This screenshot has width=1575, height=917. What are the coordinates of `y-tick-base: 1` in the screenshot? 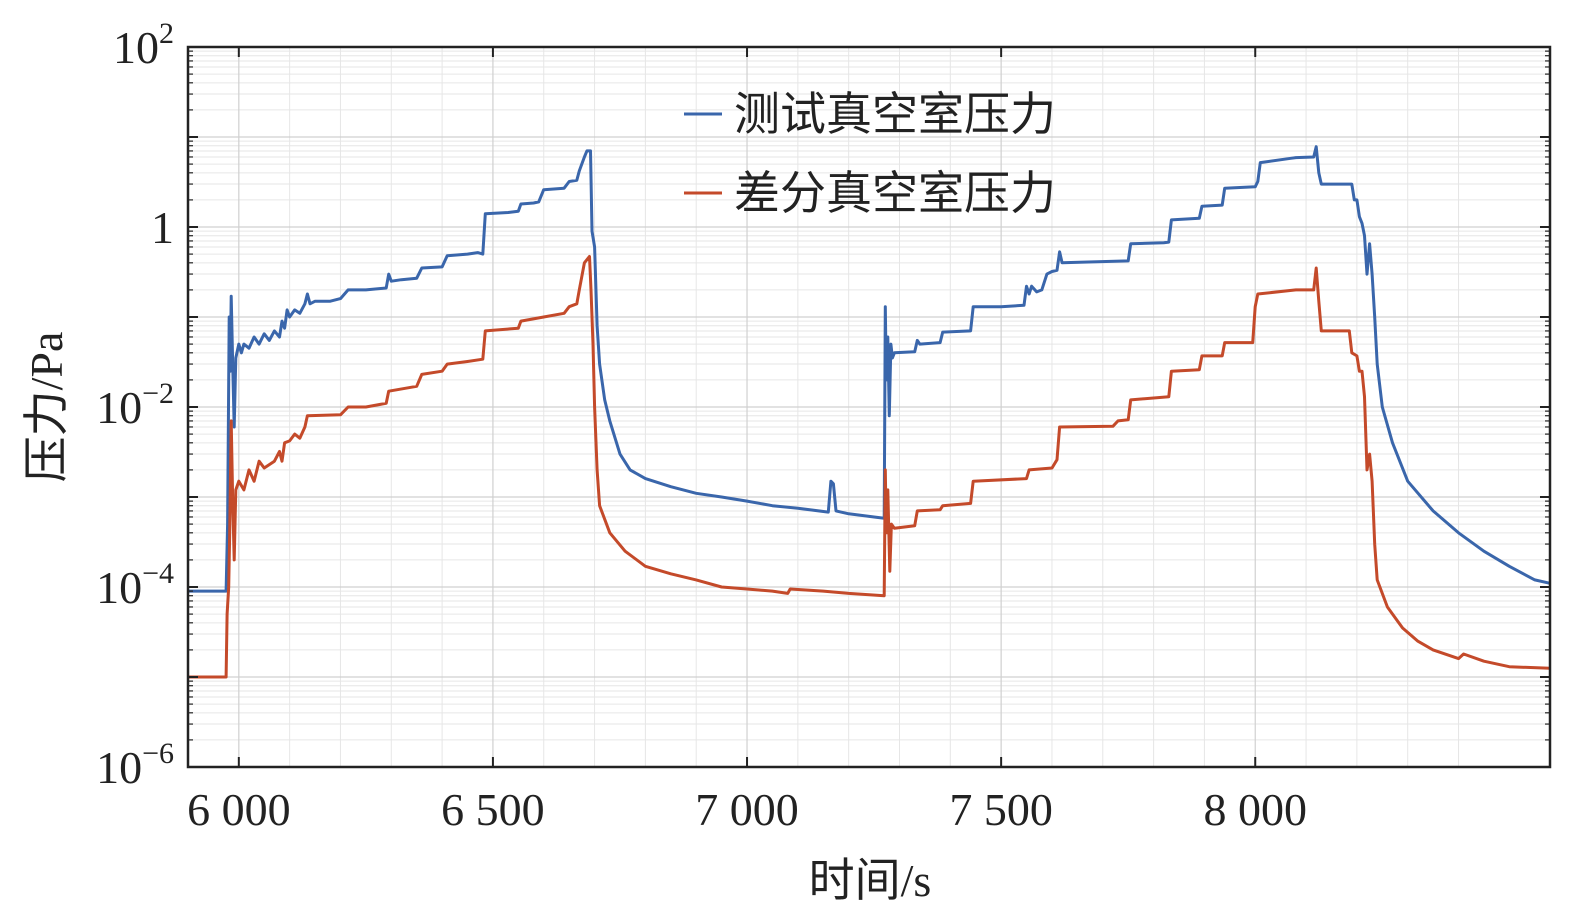 It's located at (162, 227).